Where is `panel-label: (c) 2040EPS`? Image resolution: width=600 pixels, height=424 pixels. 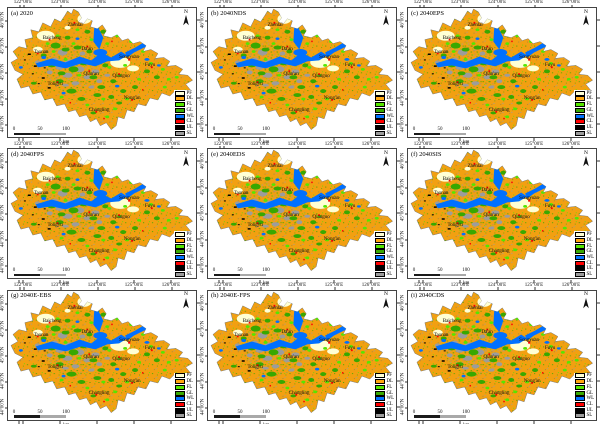
panel-label: (c) 2040EPS is located at coordinates (428, 13).